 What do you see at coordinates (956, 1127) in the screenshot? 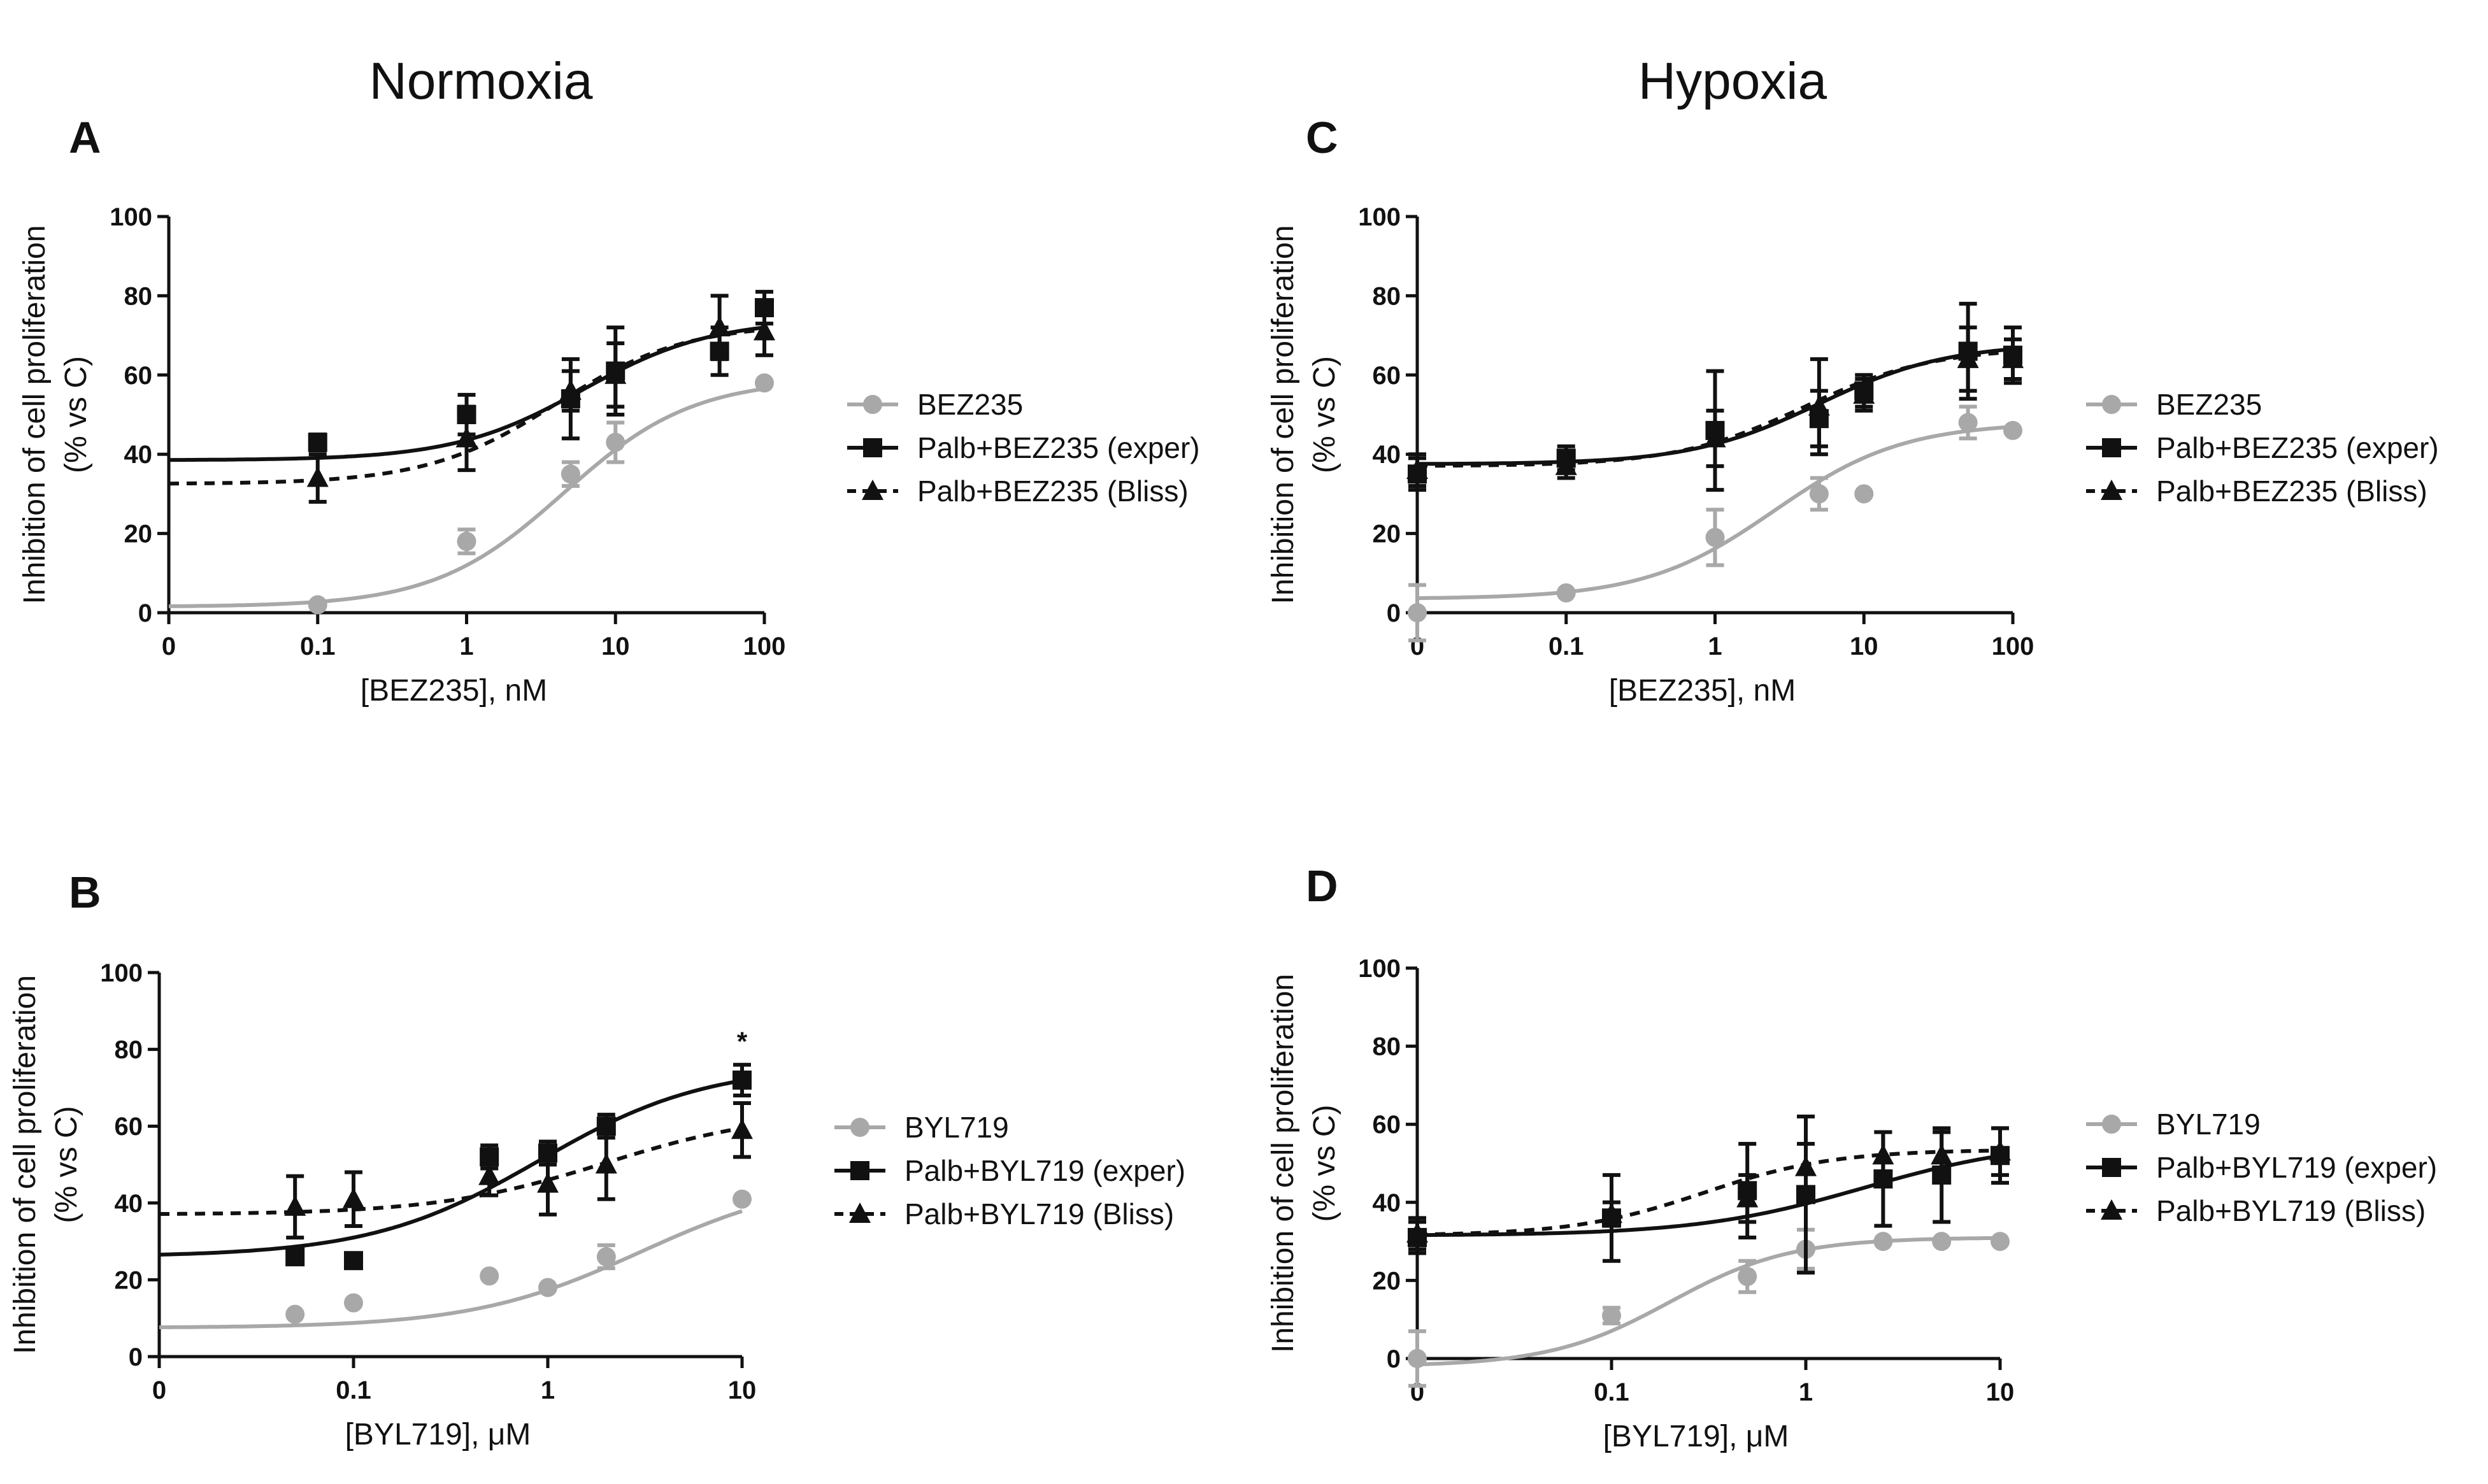
I see `legend-label: BYL719` at bounding box center [956, 1127].